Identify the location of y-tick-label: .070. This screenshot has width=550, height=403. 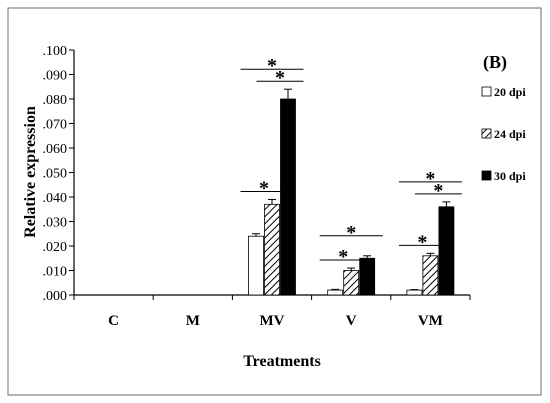
(55, 125).